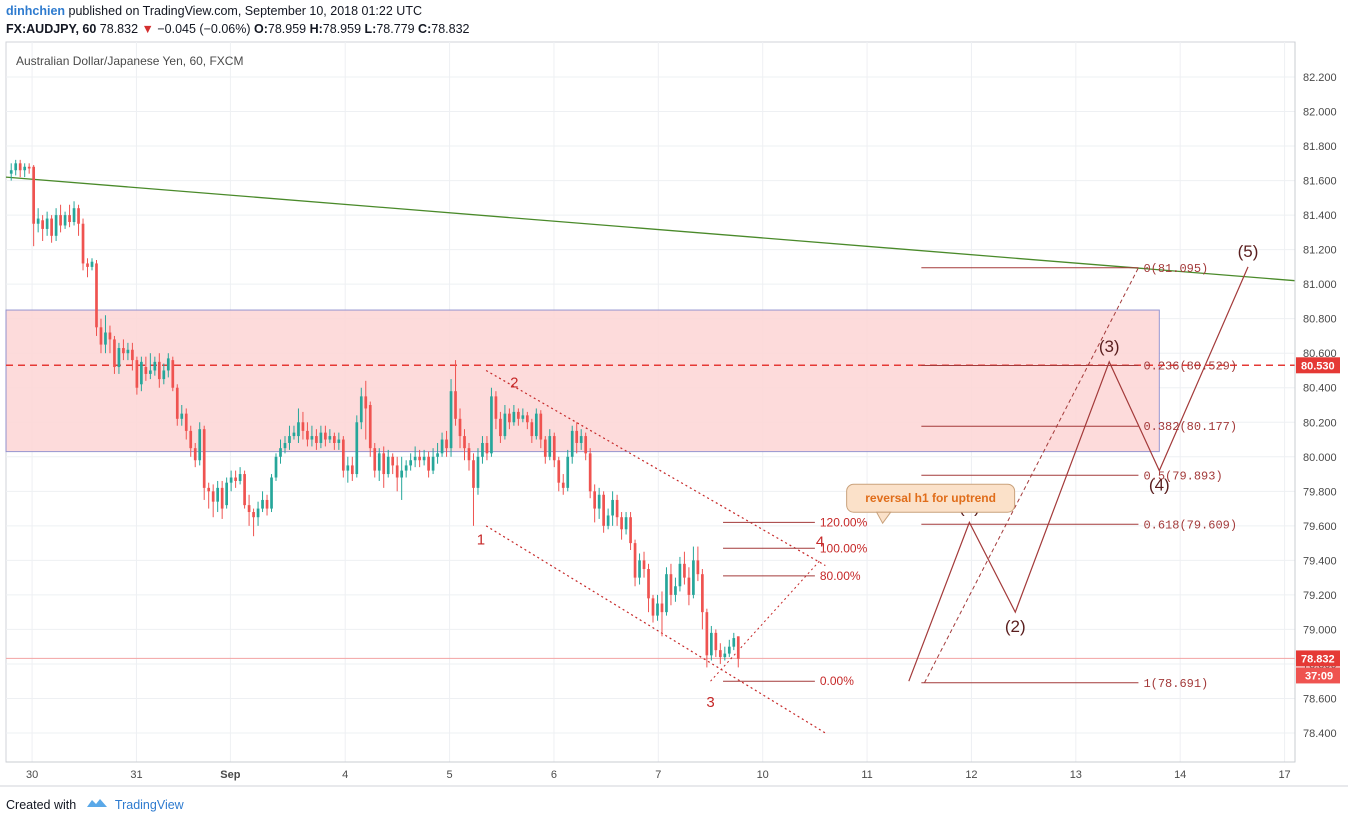  Describe the element at coordinates (1320, 492) in the screenshot. I see `price-tick-label: 79.800` at that location.